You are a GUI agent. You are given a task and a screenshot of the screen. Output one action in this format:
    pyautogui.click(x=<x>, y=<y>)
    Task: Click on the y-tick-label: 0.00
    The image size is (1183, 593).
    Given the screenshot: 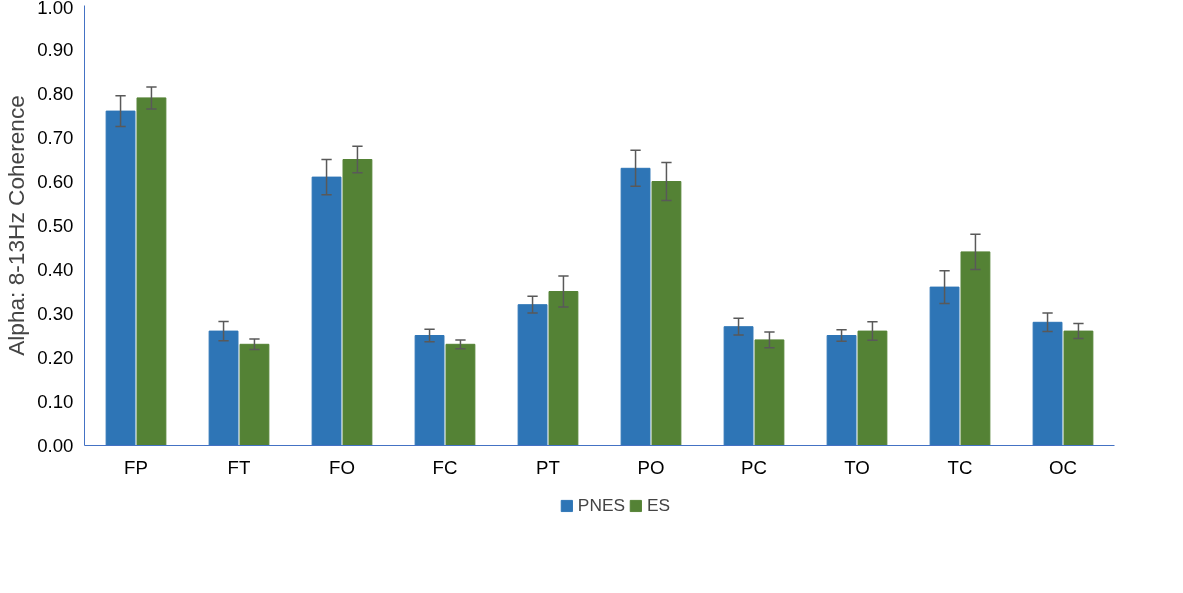 What is the action you would take?
    pyautogui.click(x=55, y=445)
    